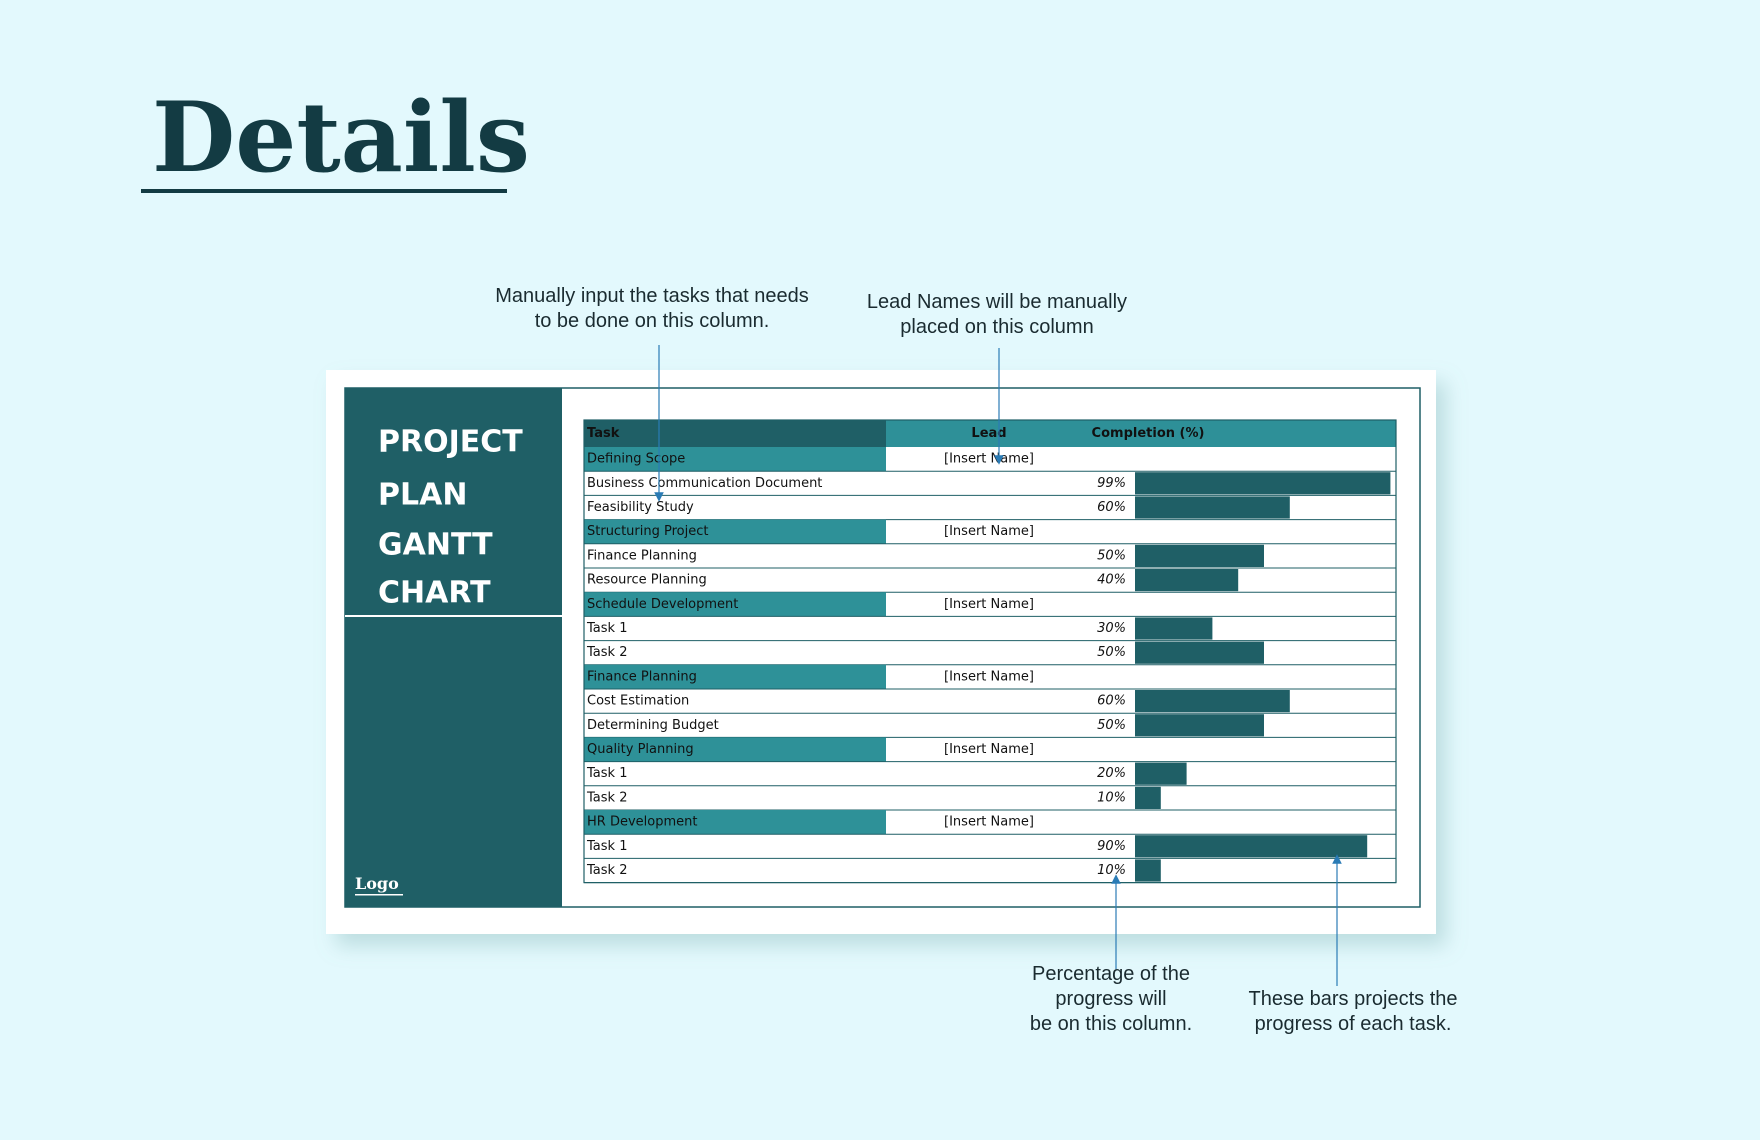  Describe the element at coordinates (640, 507) in the screenshot. I see `task-name: Feasibility Study` at that location.